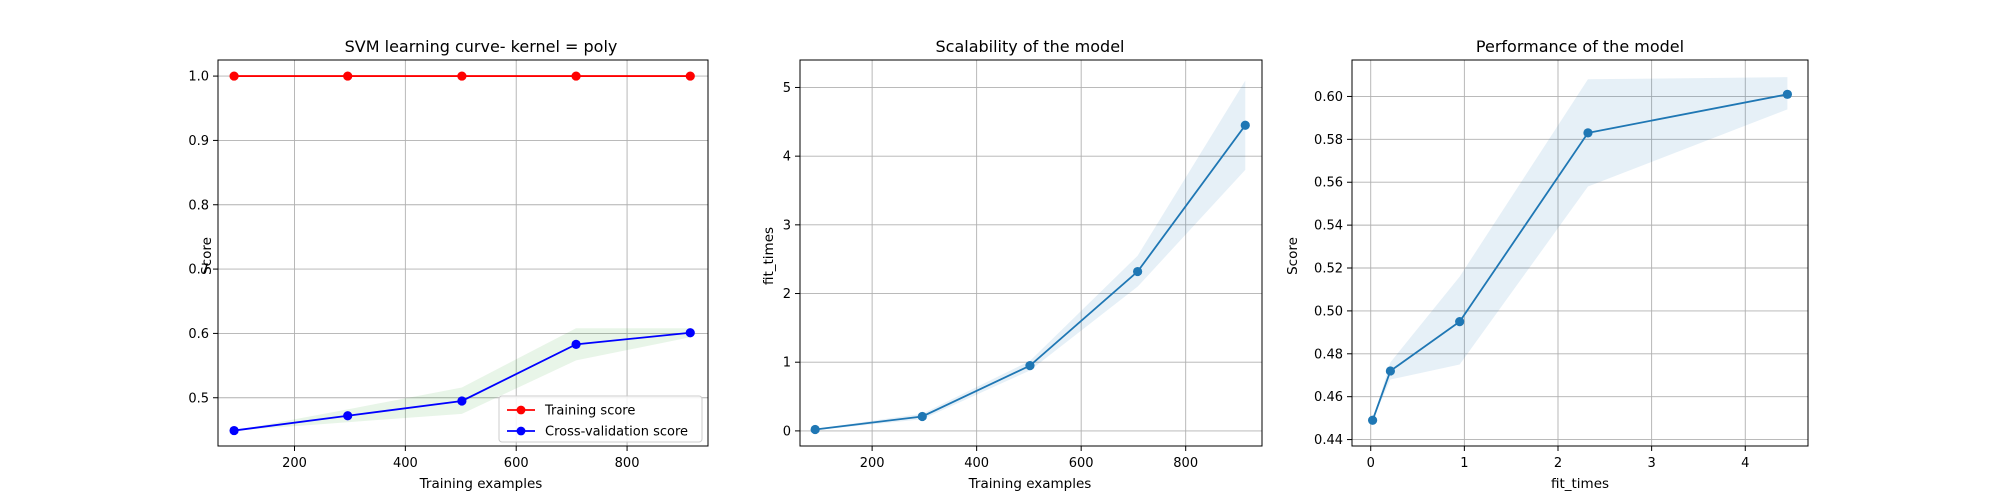 This screenshot has width=2000, height=500. What do you see at coordinates (976, 463) in the screenshot?
I see `scalability-x-tick-label-1: 400` at bounding box center [976, 463].